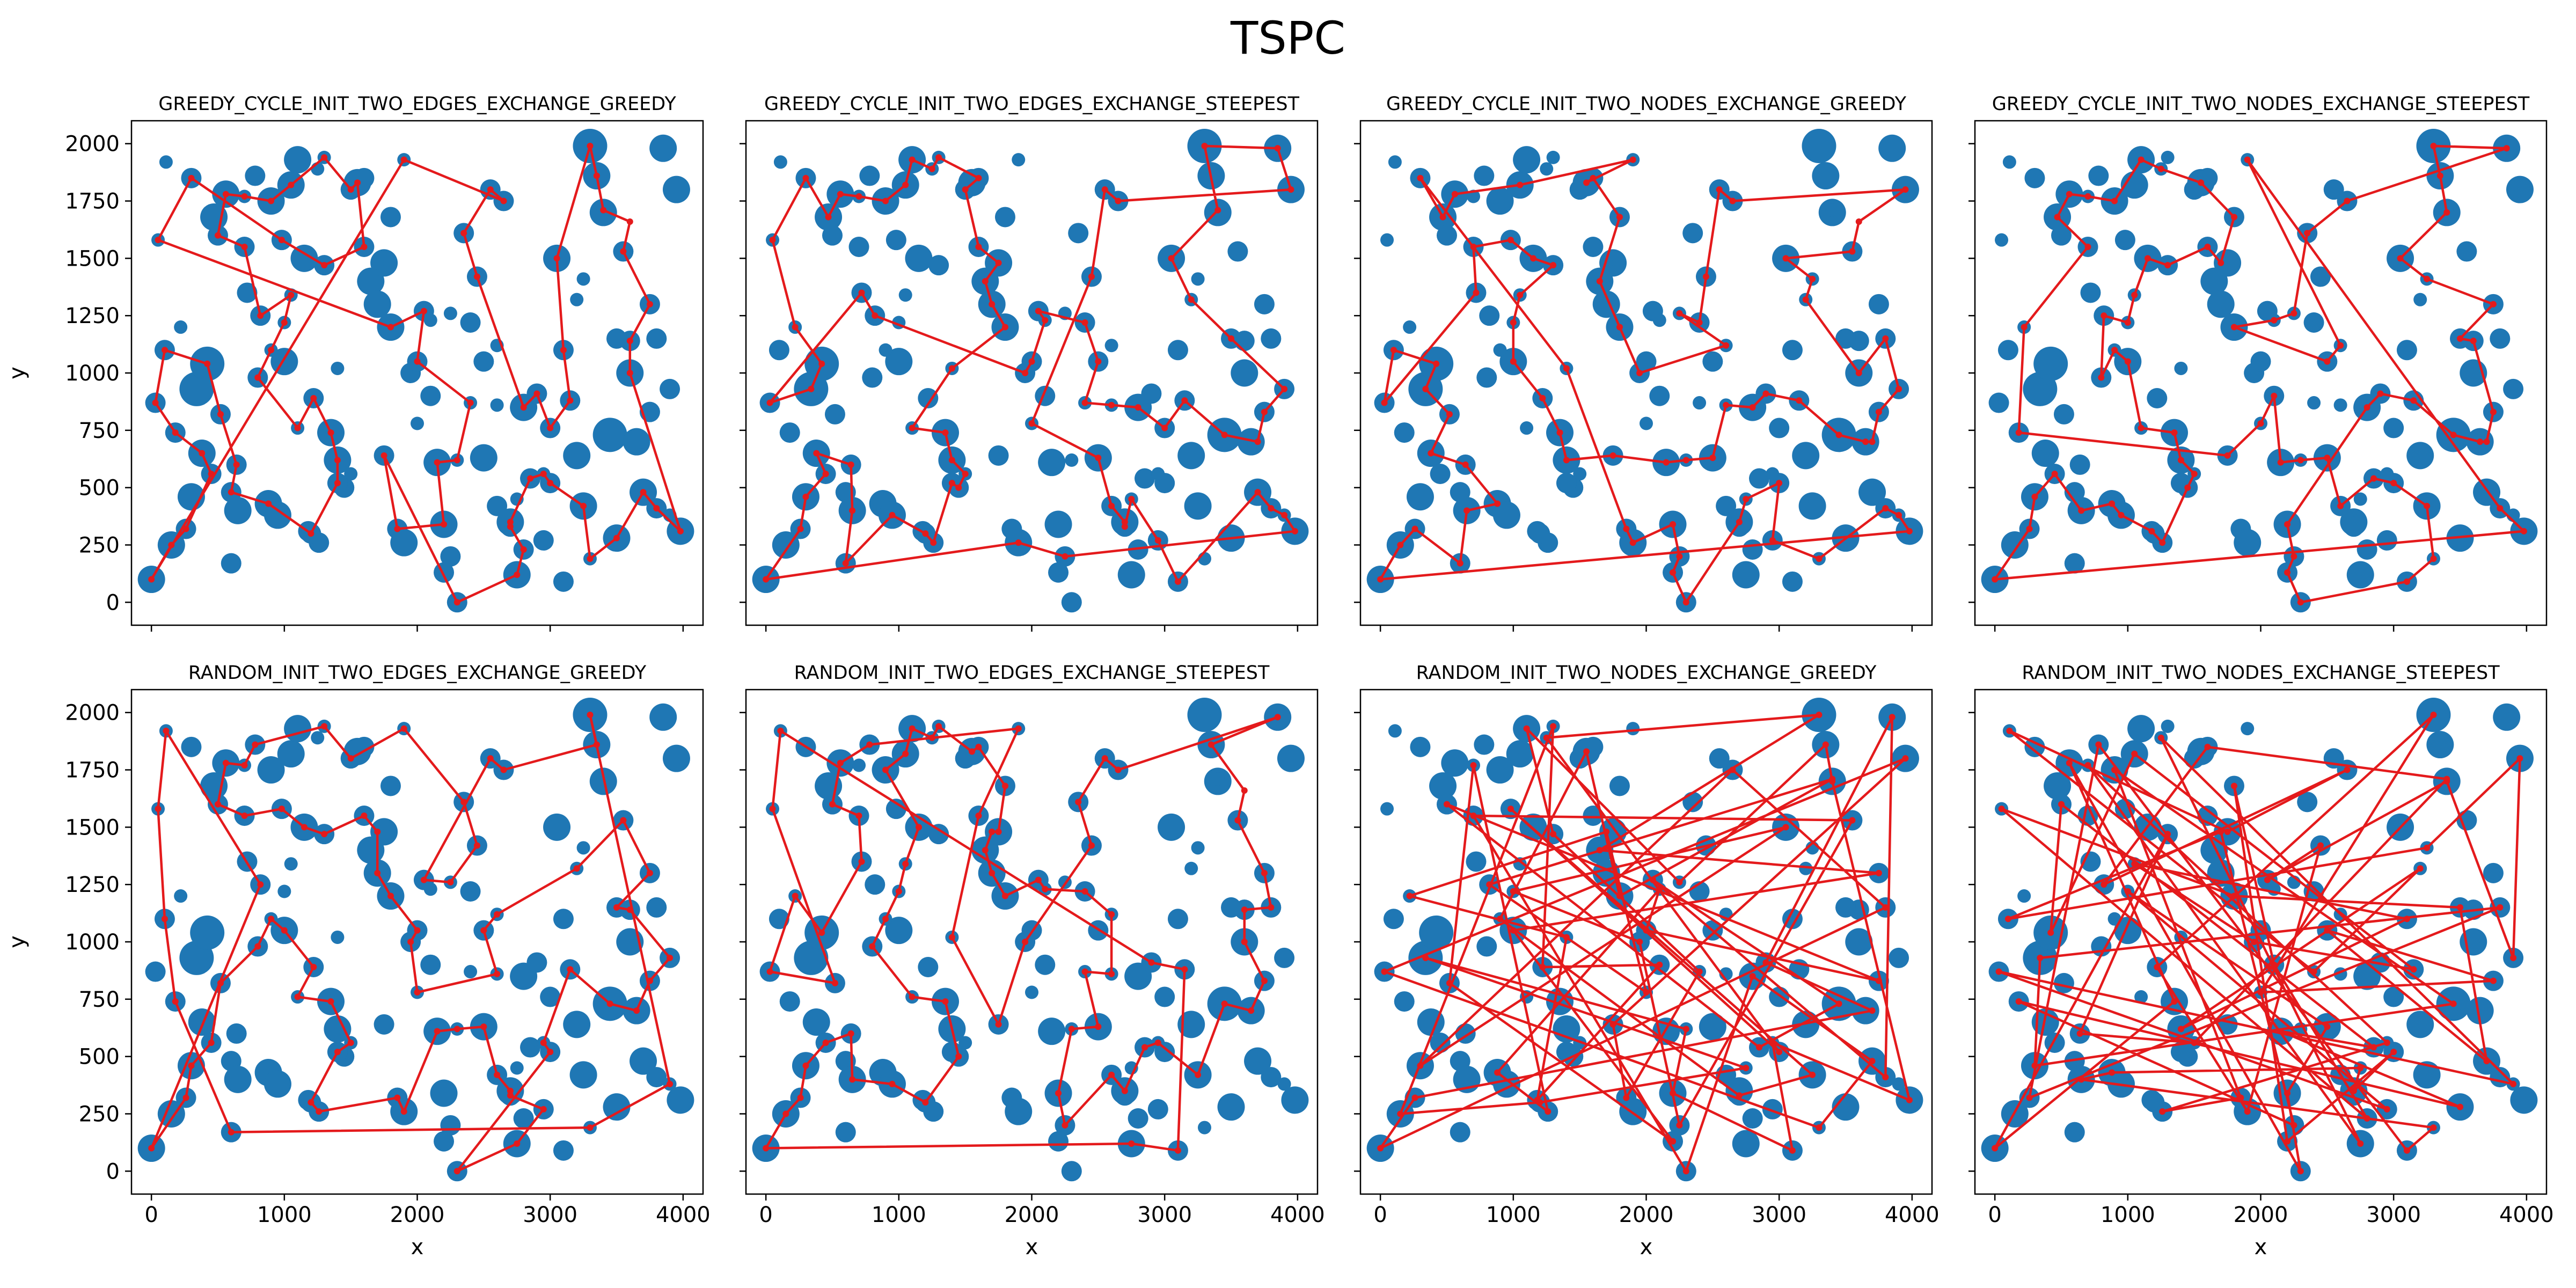  I want to click on x-axis-label: x, so click(2261, 1247).